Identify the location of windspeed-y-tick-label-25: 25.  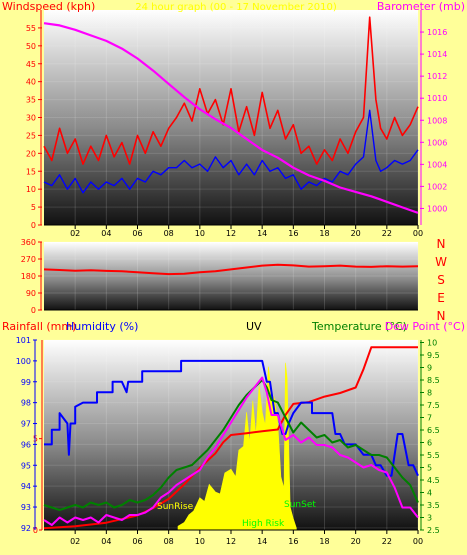
(31, 135).